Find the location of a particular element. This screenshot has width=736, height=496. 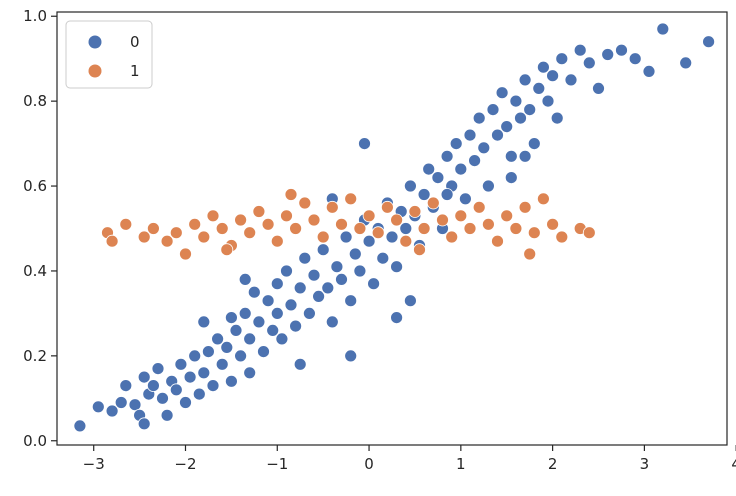

y-tick-label-5: 1.0 is located at coordinates (35, 16).